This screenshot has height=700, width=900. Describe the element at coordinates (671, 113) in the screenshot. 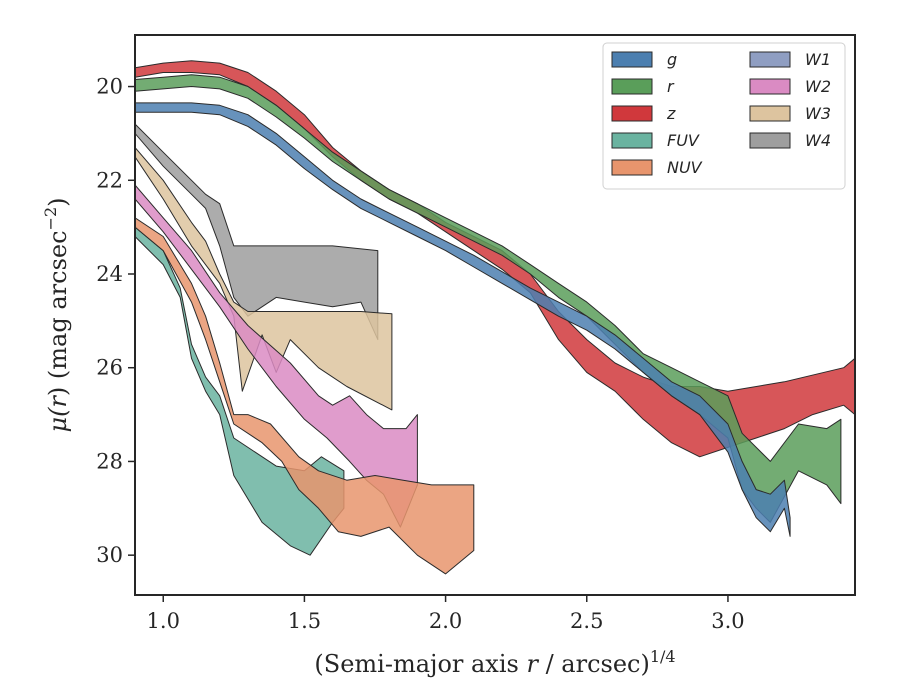

I see `legend-label-z: z` at that location.